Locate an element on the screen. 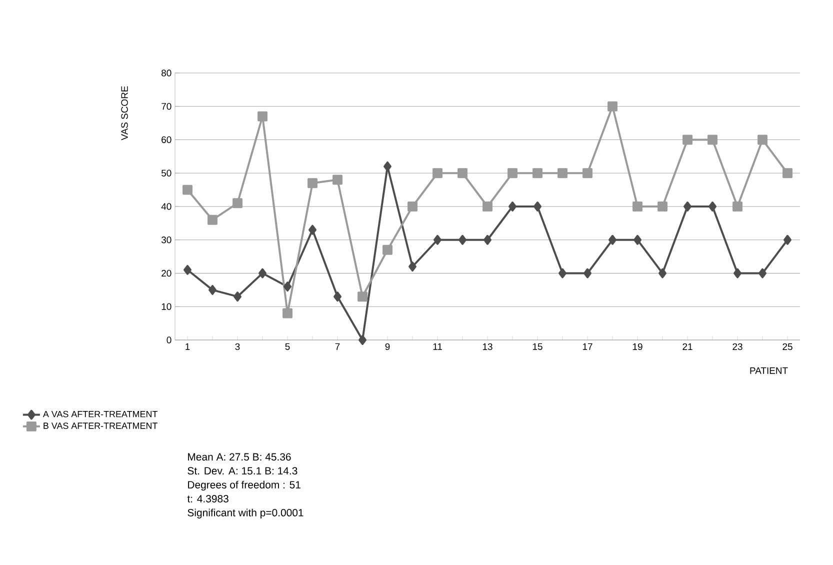  x-tick-label: 15 is located at coordinates (537, 346).